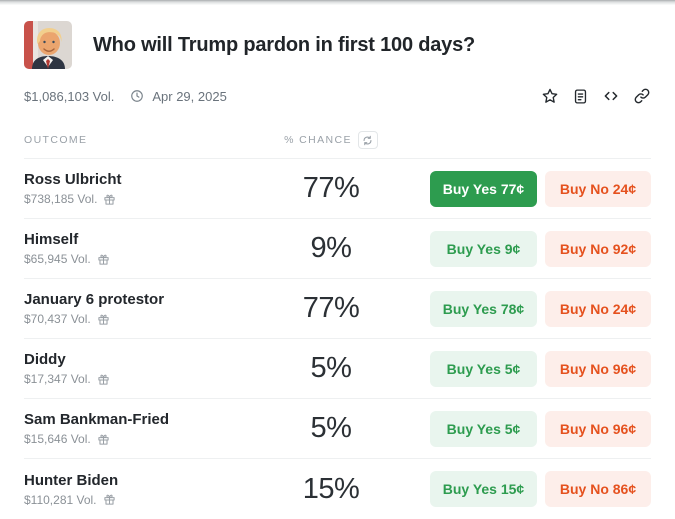 The width and height of the screenshot is (675, 519). I want to click on header-actions, so click(596, 96).